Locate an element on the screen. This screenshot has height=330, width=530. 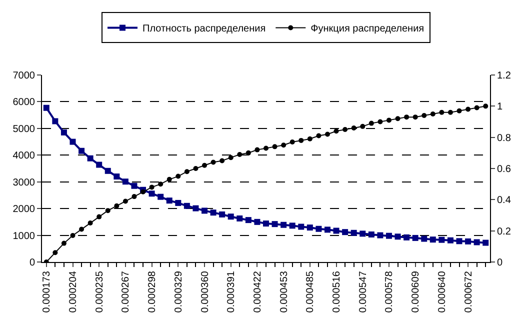
legend-label: Плотность распределения is located at coordinates (204, 29).